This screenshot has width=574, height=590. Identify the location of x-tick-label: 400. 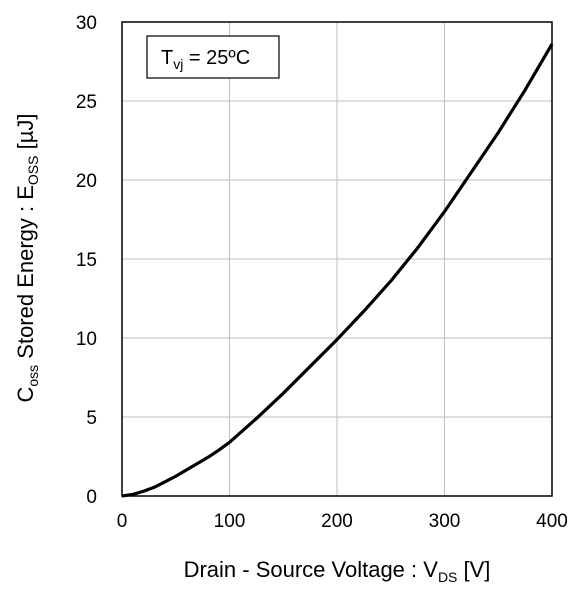
(552, 521).